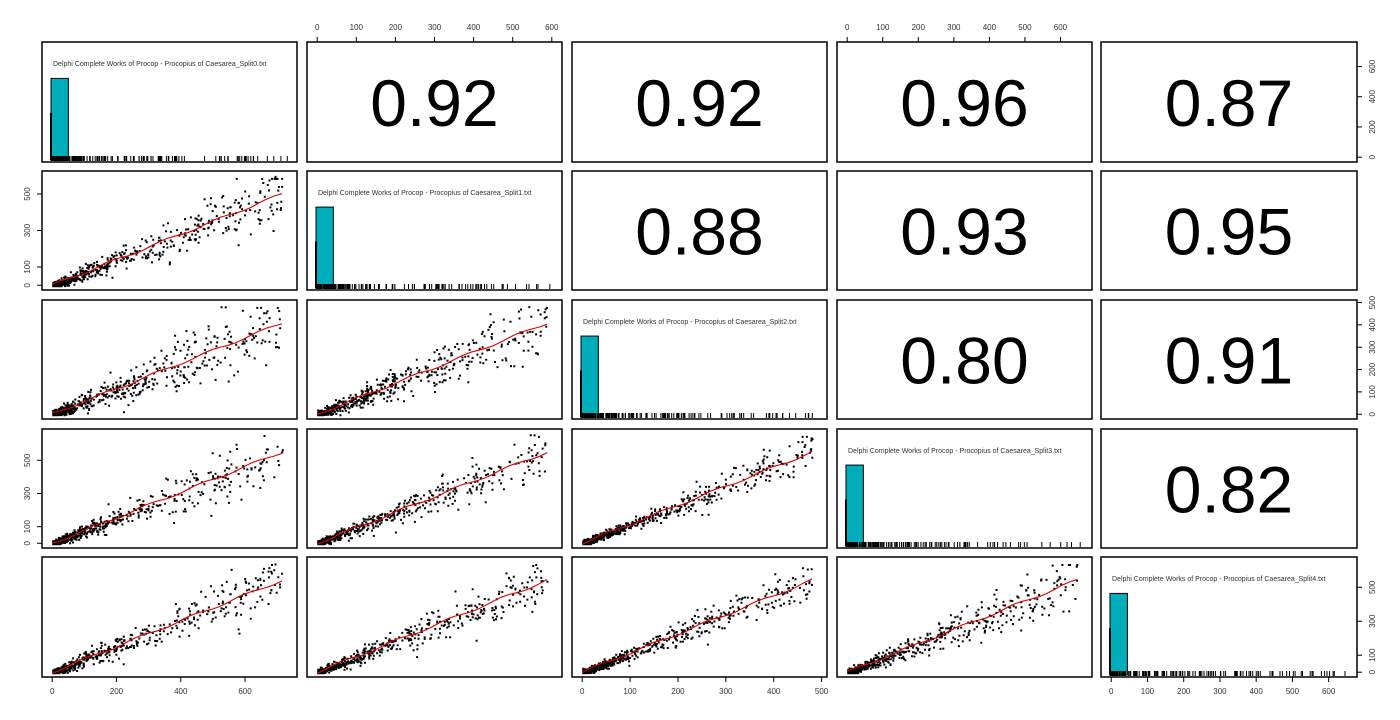  Describe the element at coordinates (1222, 686) in the screenshot. I see `bottom-axis: 0 100 200 300 400 500 600` at that location.